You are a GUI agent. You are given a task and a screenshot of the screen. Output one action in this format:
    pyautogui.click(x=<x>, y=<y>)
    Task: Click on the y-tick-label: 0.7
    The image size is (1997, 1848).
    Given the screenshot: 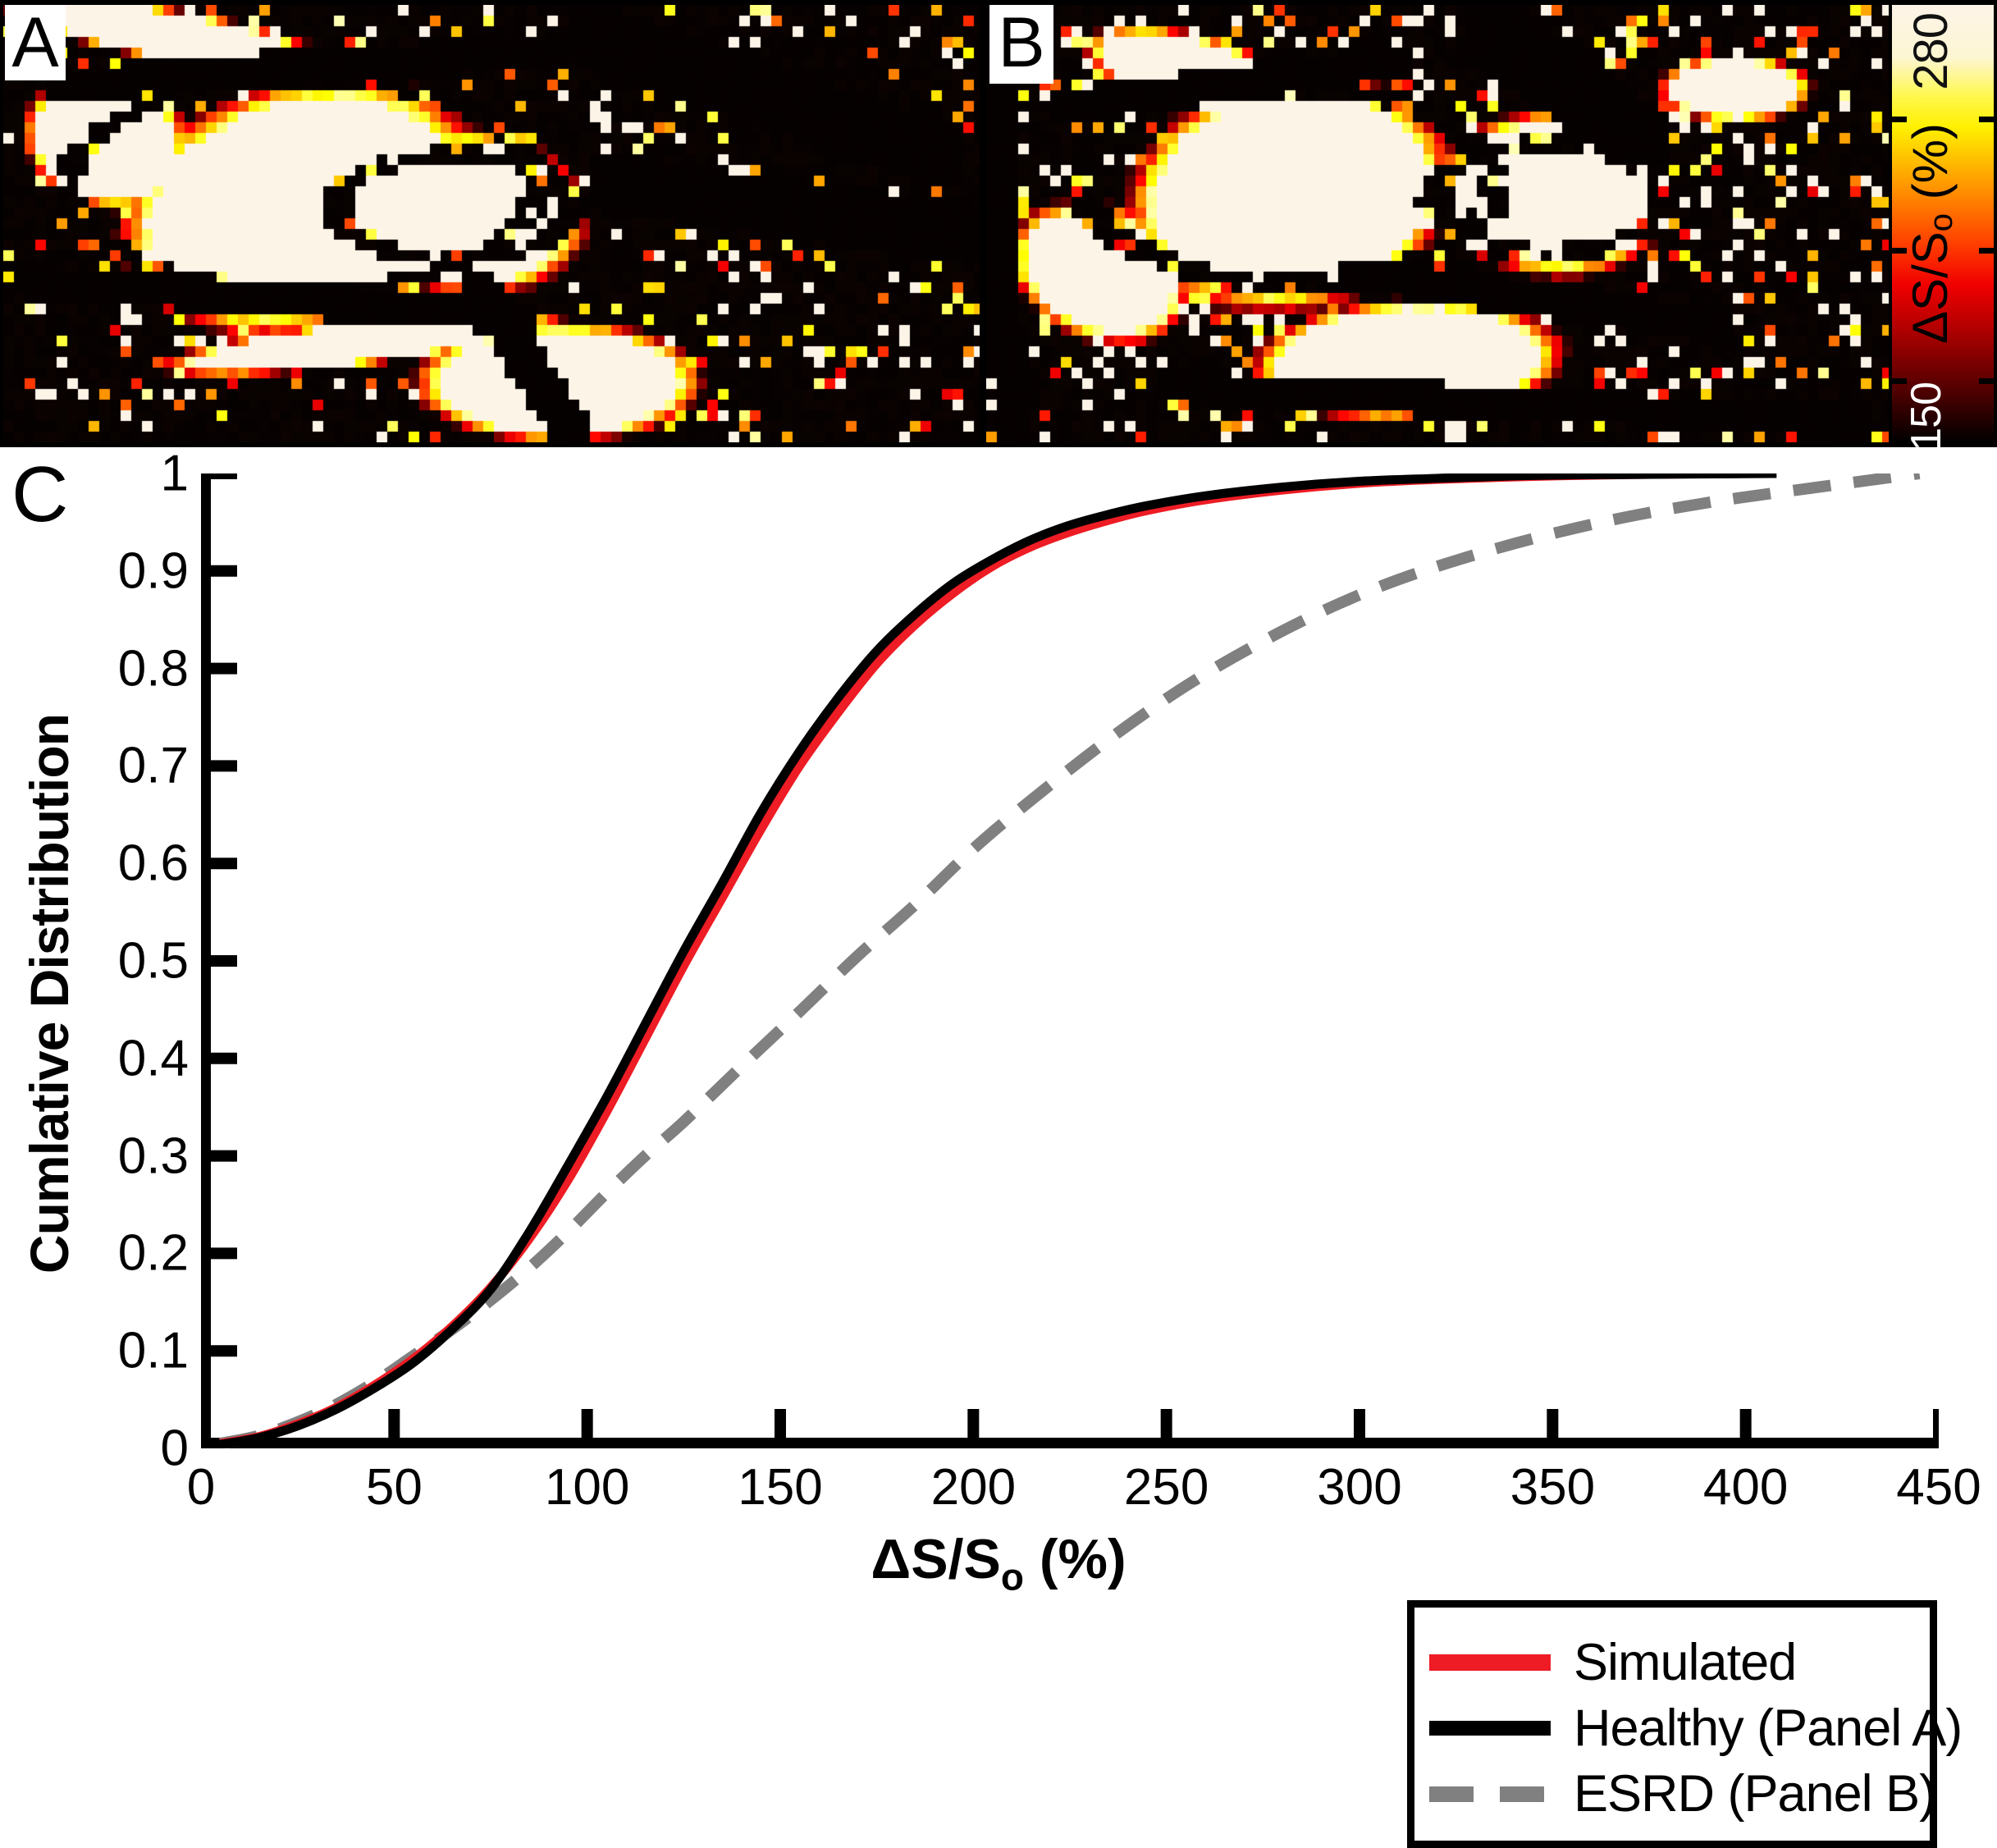 What is the action you would take?
    pyautogui.click(x=153, y=766)
    